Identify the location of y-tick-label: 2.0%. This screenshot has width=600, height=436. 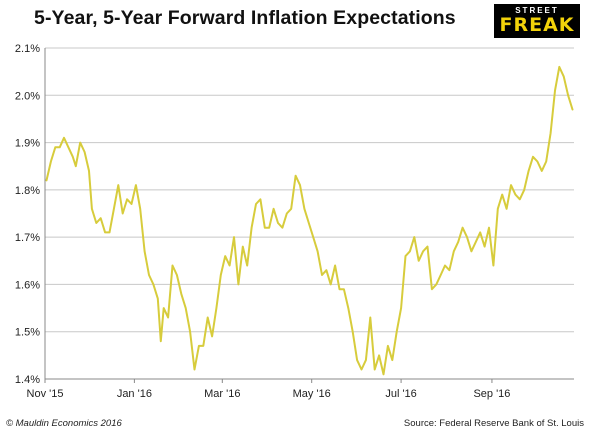
(27, 96).